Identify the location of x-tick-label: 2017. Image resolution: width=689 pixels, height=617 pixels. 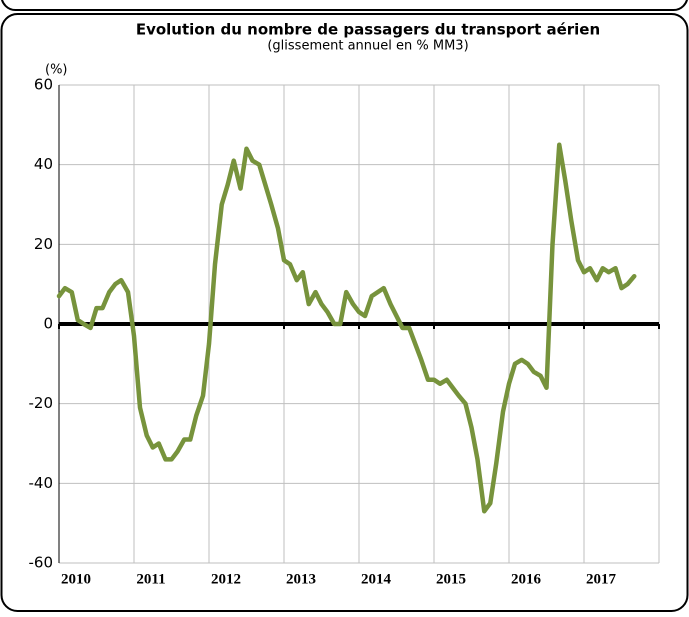
(601, 579).